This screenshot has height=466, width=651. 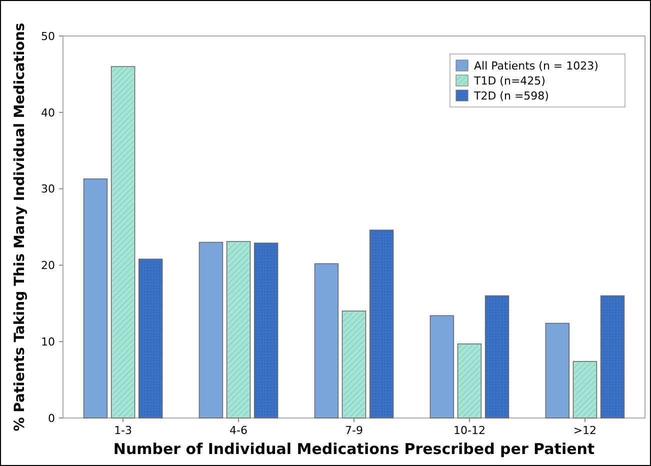 I want to click on y-tick-label: 40, so click(x=48, y=113).